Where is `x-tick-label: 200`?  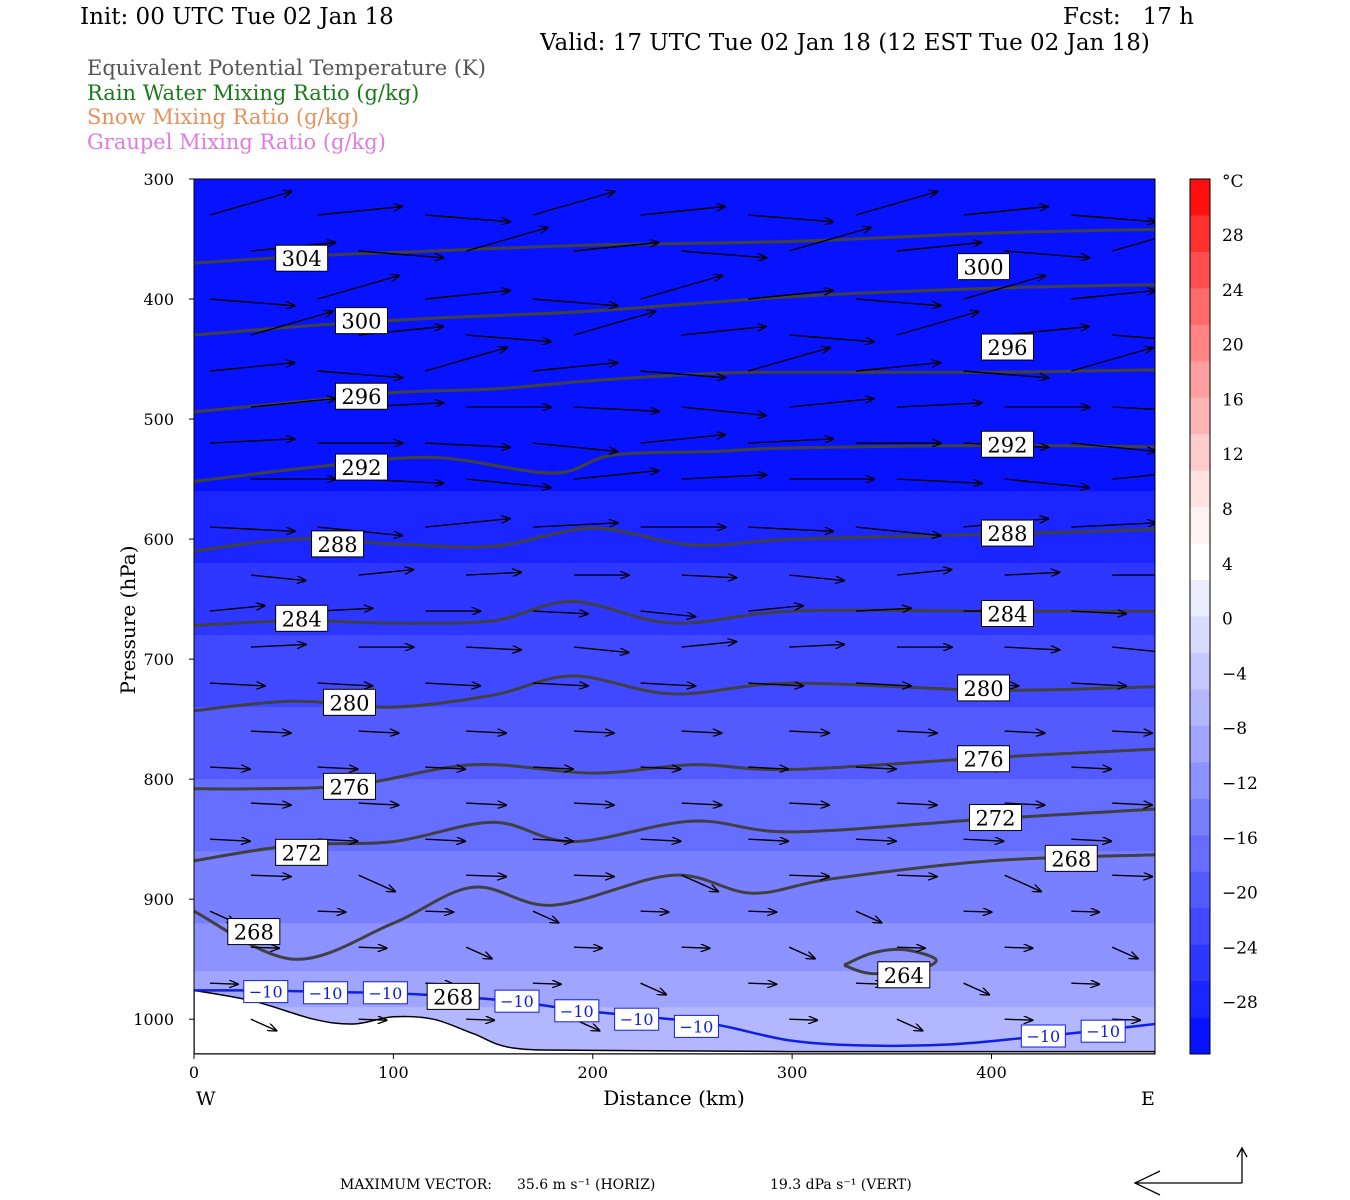 x-tick-label: 200 is located at coordinates (592, 1072).